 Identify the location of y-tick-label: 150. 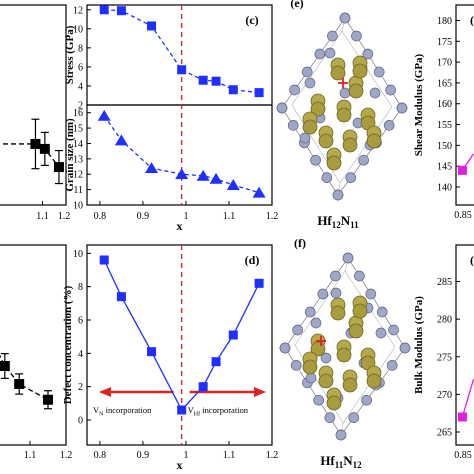
(444, 146).